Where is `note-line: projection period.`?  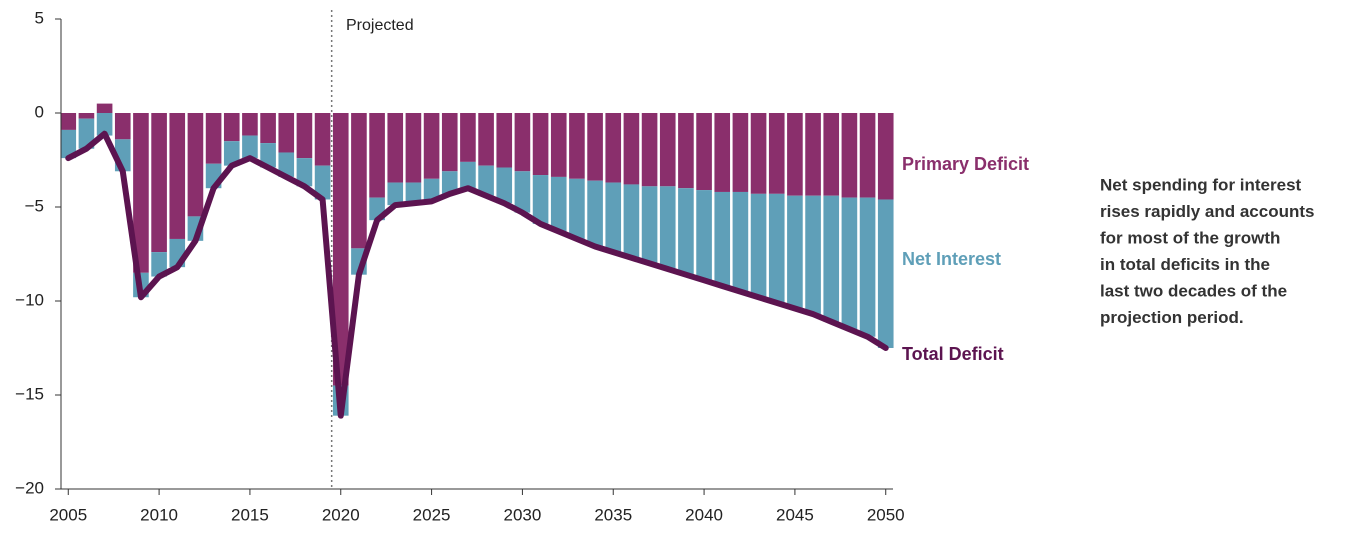
note-line: projection period. is located at coordinates (1172, 317).